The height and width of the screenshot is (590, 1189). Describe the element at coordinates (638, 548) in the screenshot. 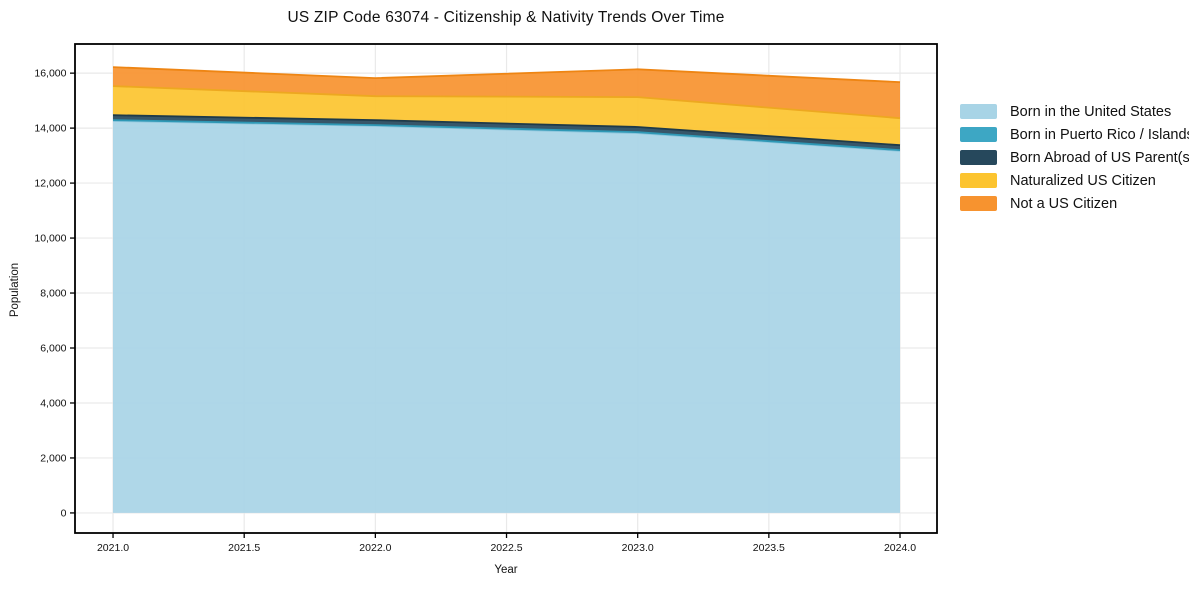

I see `x-tick-label: 2023.0` at that location.